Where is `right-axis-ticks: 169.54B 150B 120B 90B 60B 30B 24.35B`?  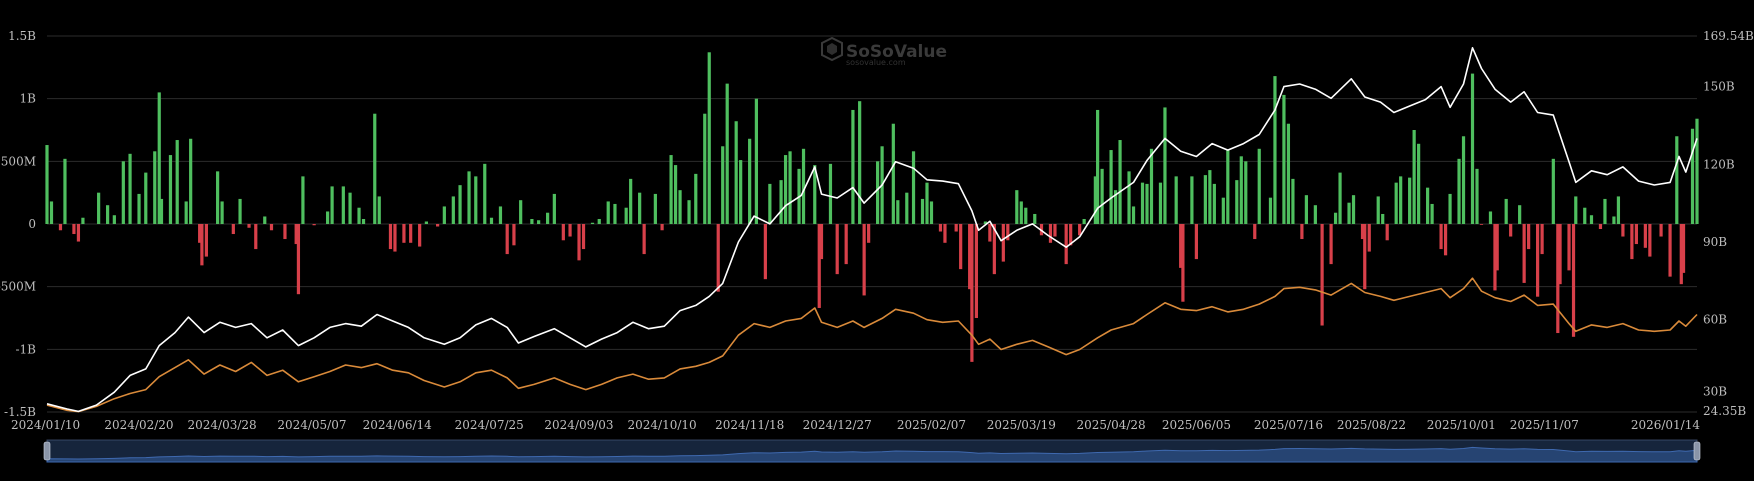 right-axis-ticks: 169.54B 150B 120B 90B 60B 30B 24.35B is located at coordinates (1728, 223).